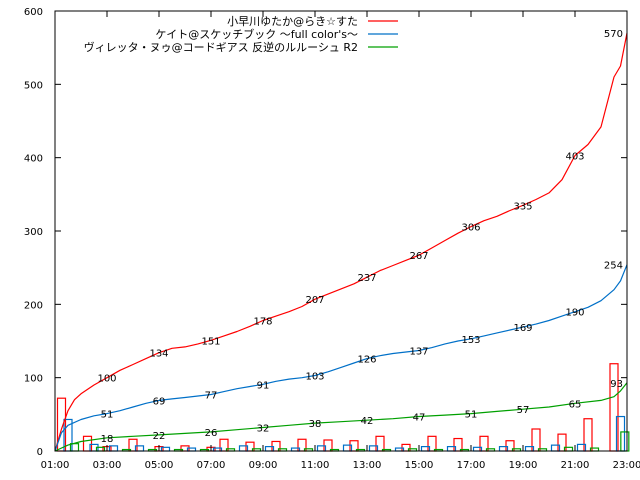 The width and height of the screenshot is (640, 480). What do you see at coordinates (574, 313) in the screenshot?
I see `series-2-point-label: 190` at bounding box center [574, 313].